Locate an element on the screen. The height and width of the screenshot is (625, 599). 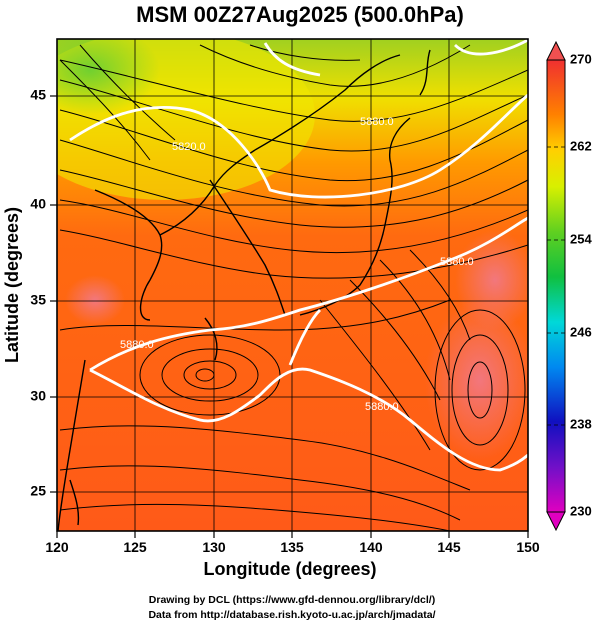
y-tick-label: 25 is located at coordinates (38, 491).